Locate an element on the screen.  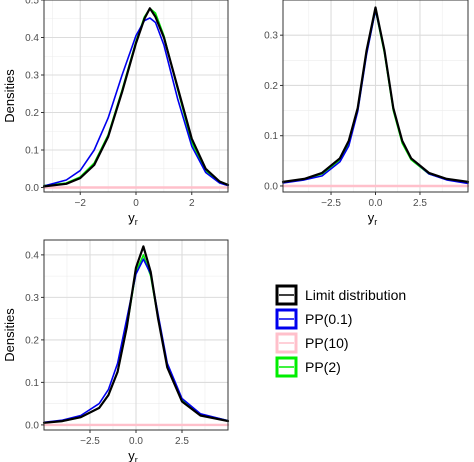
x-tick-label: −2 is located at coordinates (81, 203).